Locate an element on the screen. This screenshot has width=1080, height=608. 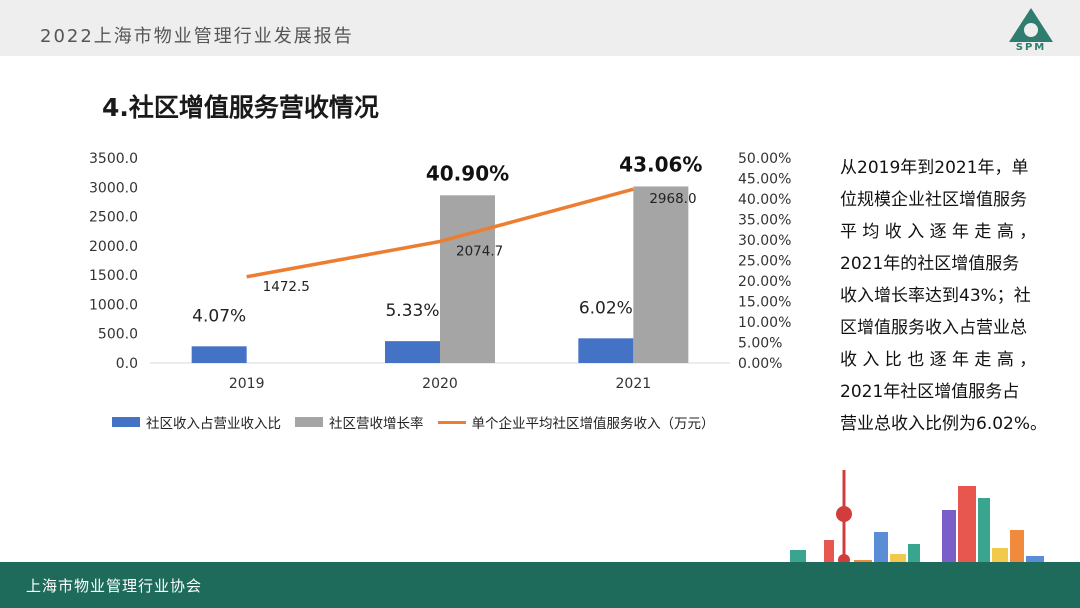
legend-item-income: 单个企业平均社区增值服务收入（万元） is located at coordinates (576, 422).